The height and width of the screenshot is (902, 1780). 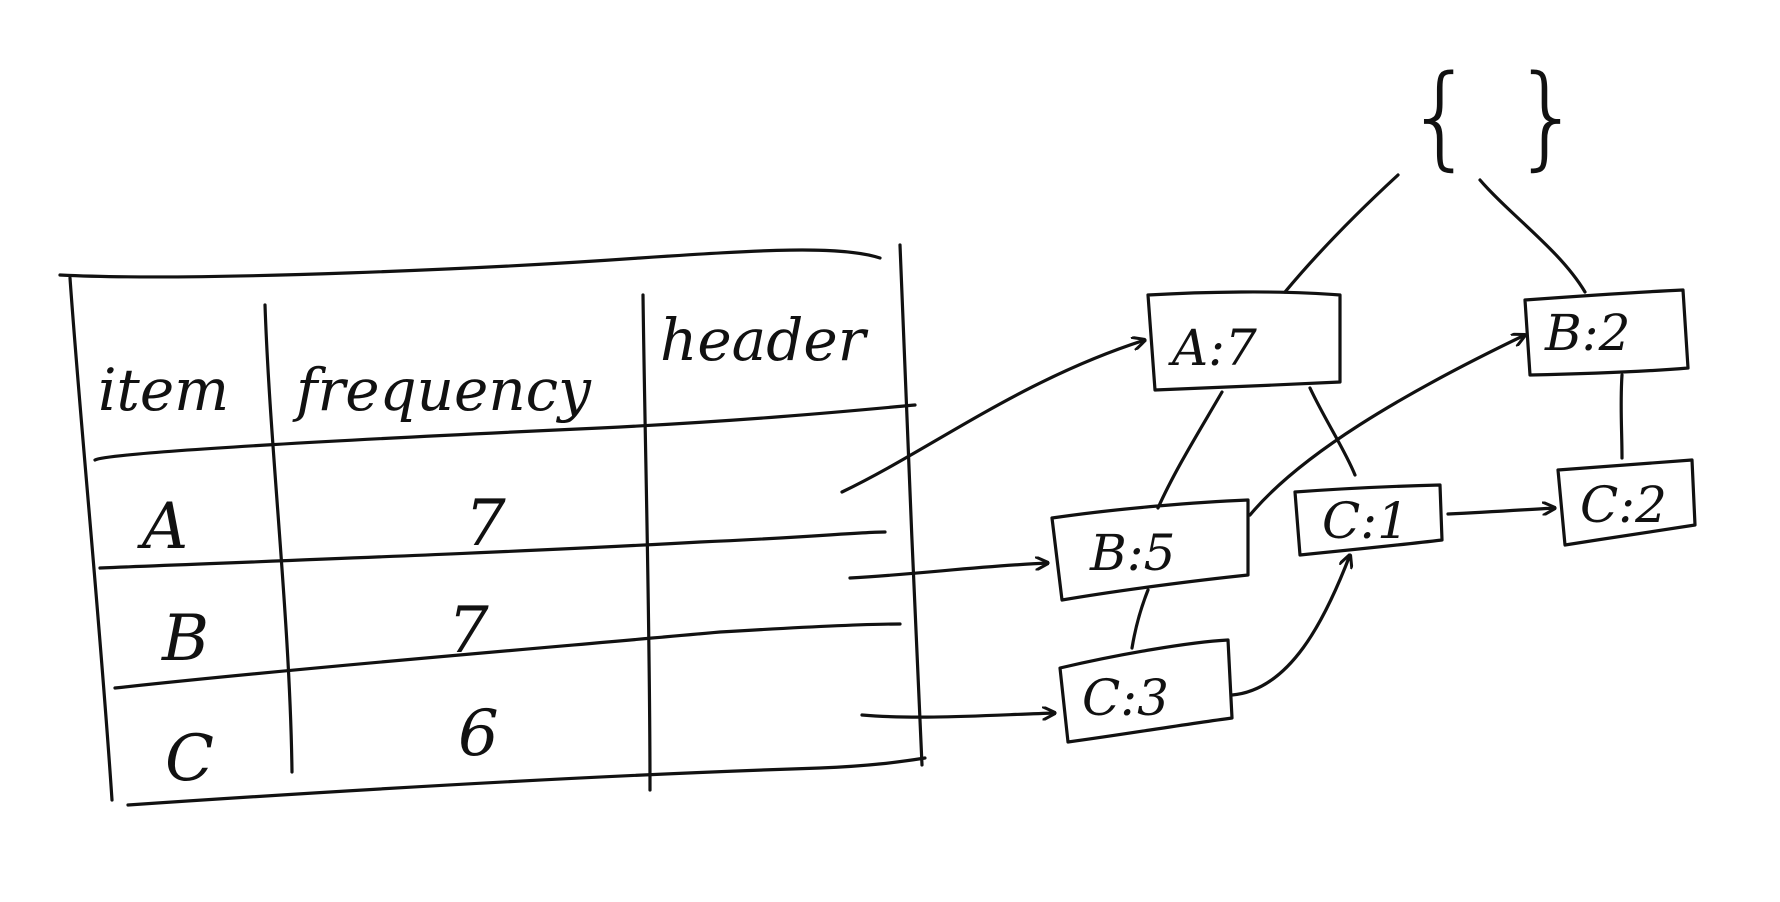 I want to click on table-cell-frequency-row2: 7, so click(x=468, y=631).